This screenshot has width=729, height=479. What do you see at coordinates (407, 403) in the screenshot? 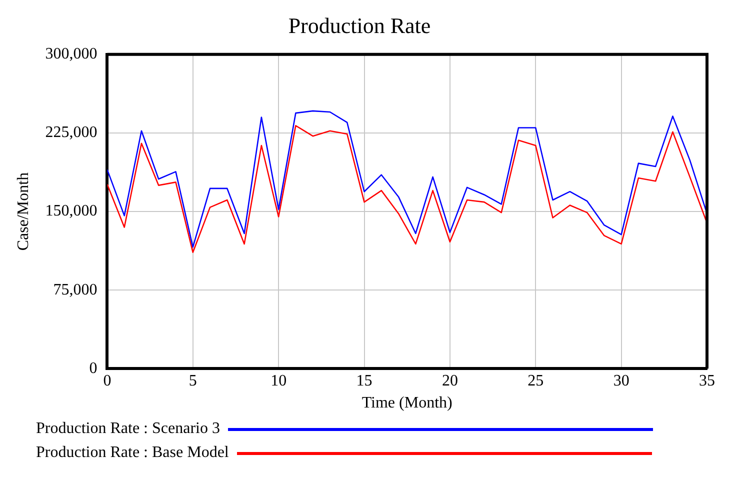
I see `x-axis-title: Time (Month)` at bounding box center [407, 403].